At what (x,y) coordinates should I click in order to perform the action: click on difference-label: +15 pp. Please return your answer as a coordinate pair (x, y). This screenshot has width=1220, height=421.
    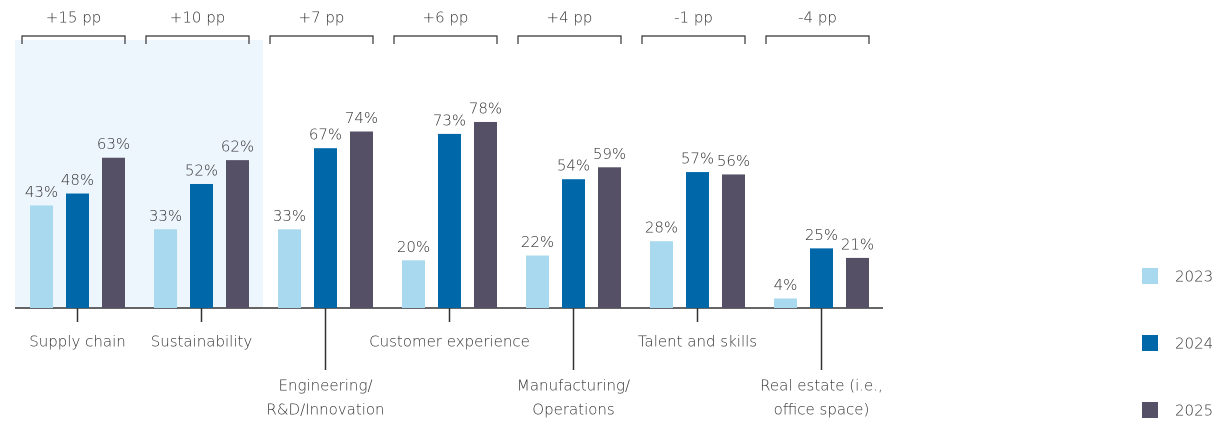
    Looking at the image, I should click on (73, 18).